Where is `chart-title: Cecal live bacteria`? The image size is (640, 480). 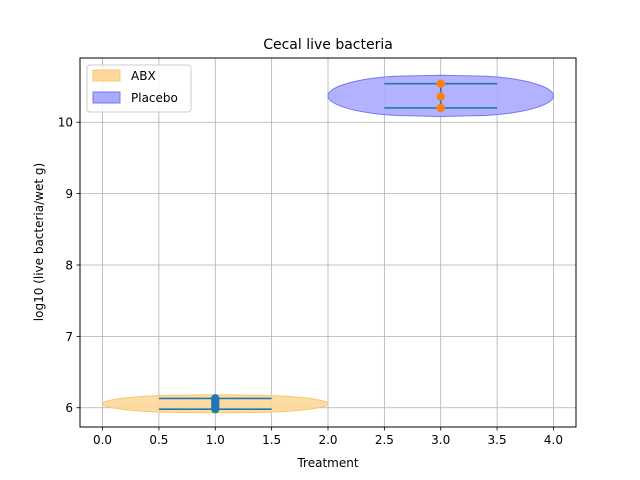
chart-title: Cecal live bacteria is located at coordinates (328, 45).